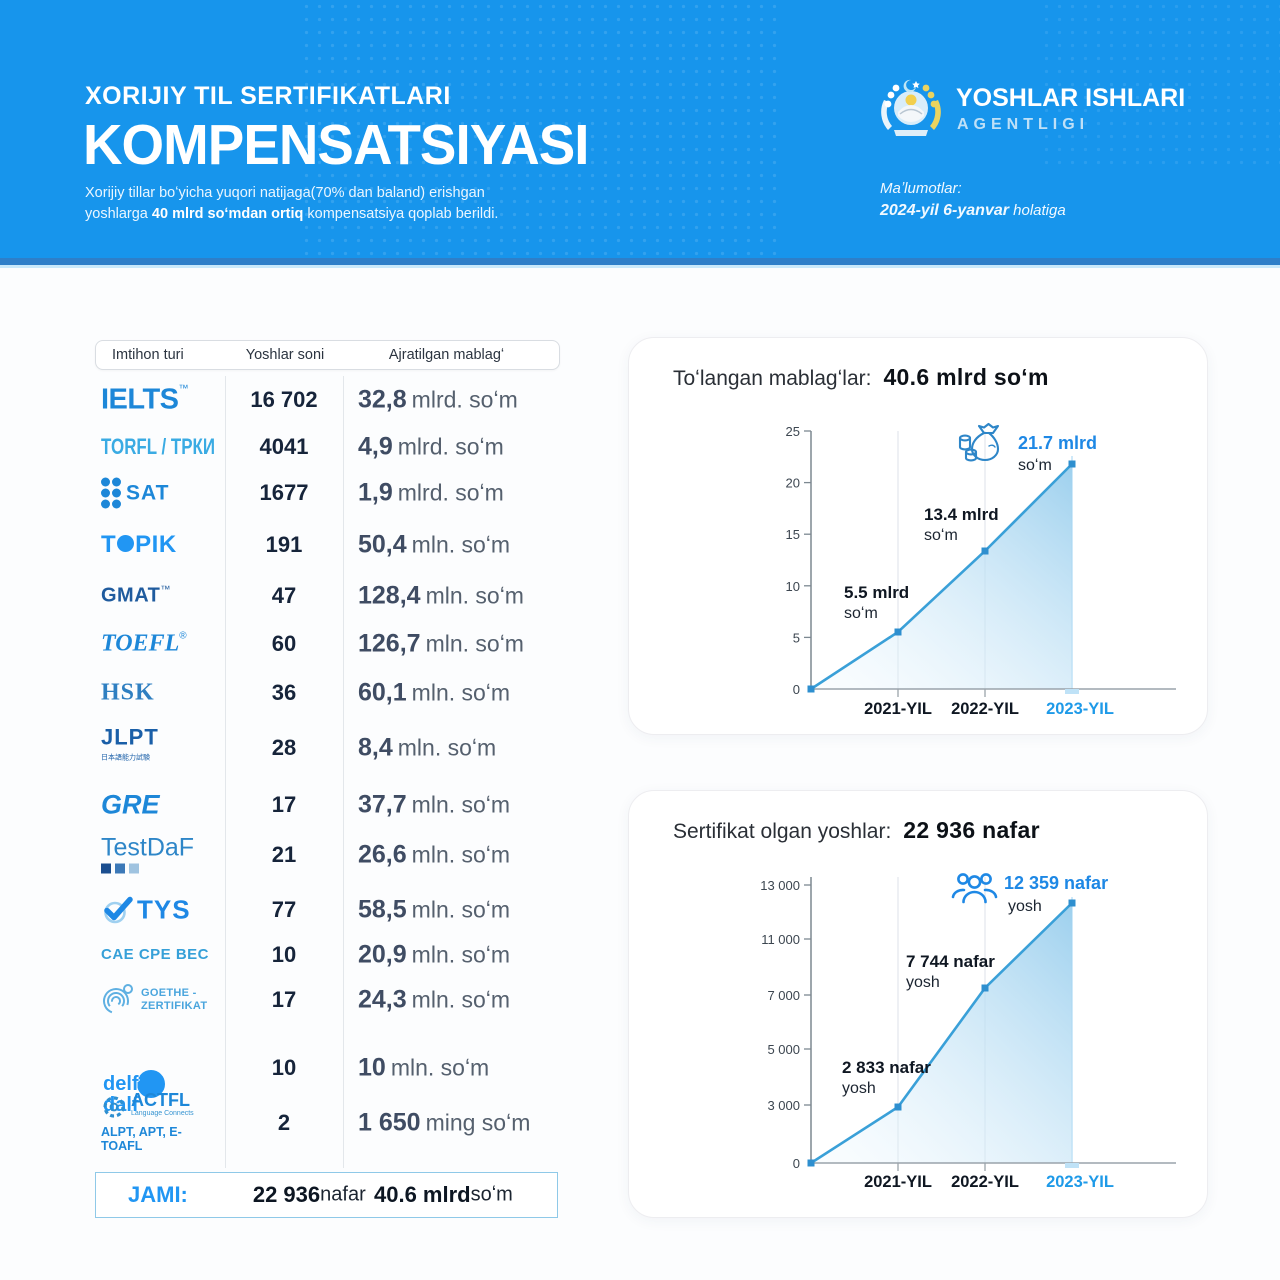  What do you see at coordinates (141, 1139) in the screenshot?
I see `actfl-other-exams: ALPT, APT, E-TOAFL` at bounding box center [141, 1139].